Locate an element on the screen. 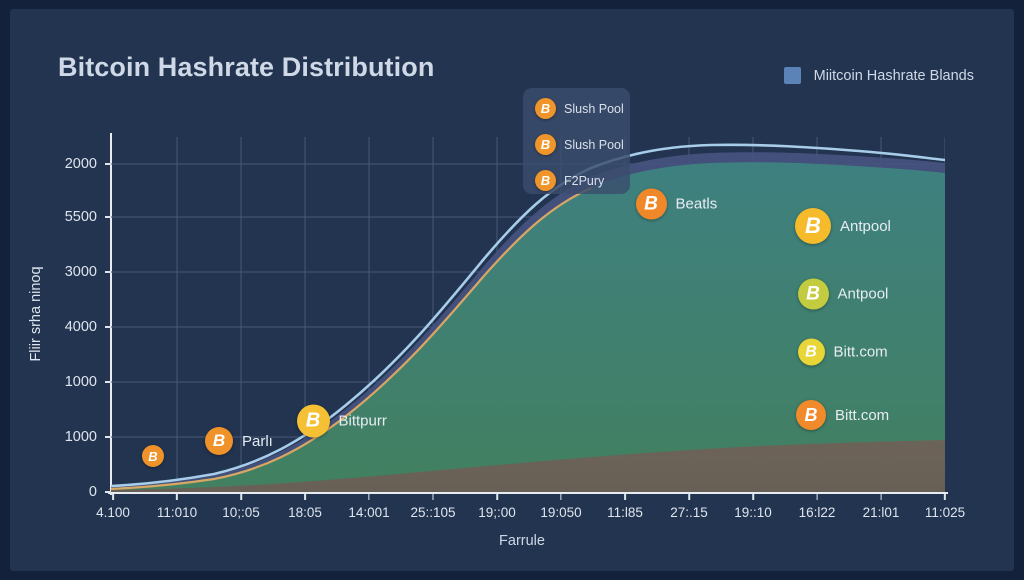 This screenshot has height=580, width=1024. x-axis-tick: 11:l85 is located at coordinates (625, 507).